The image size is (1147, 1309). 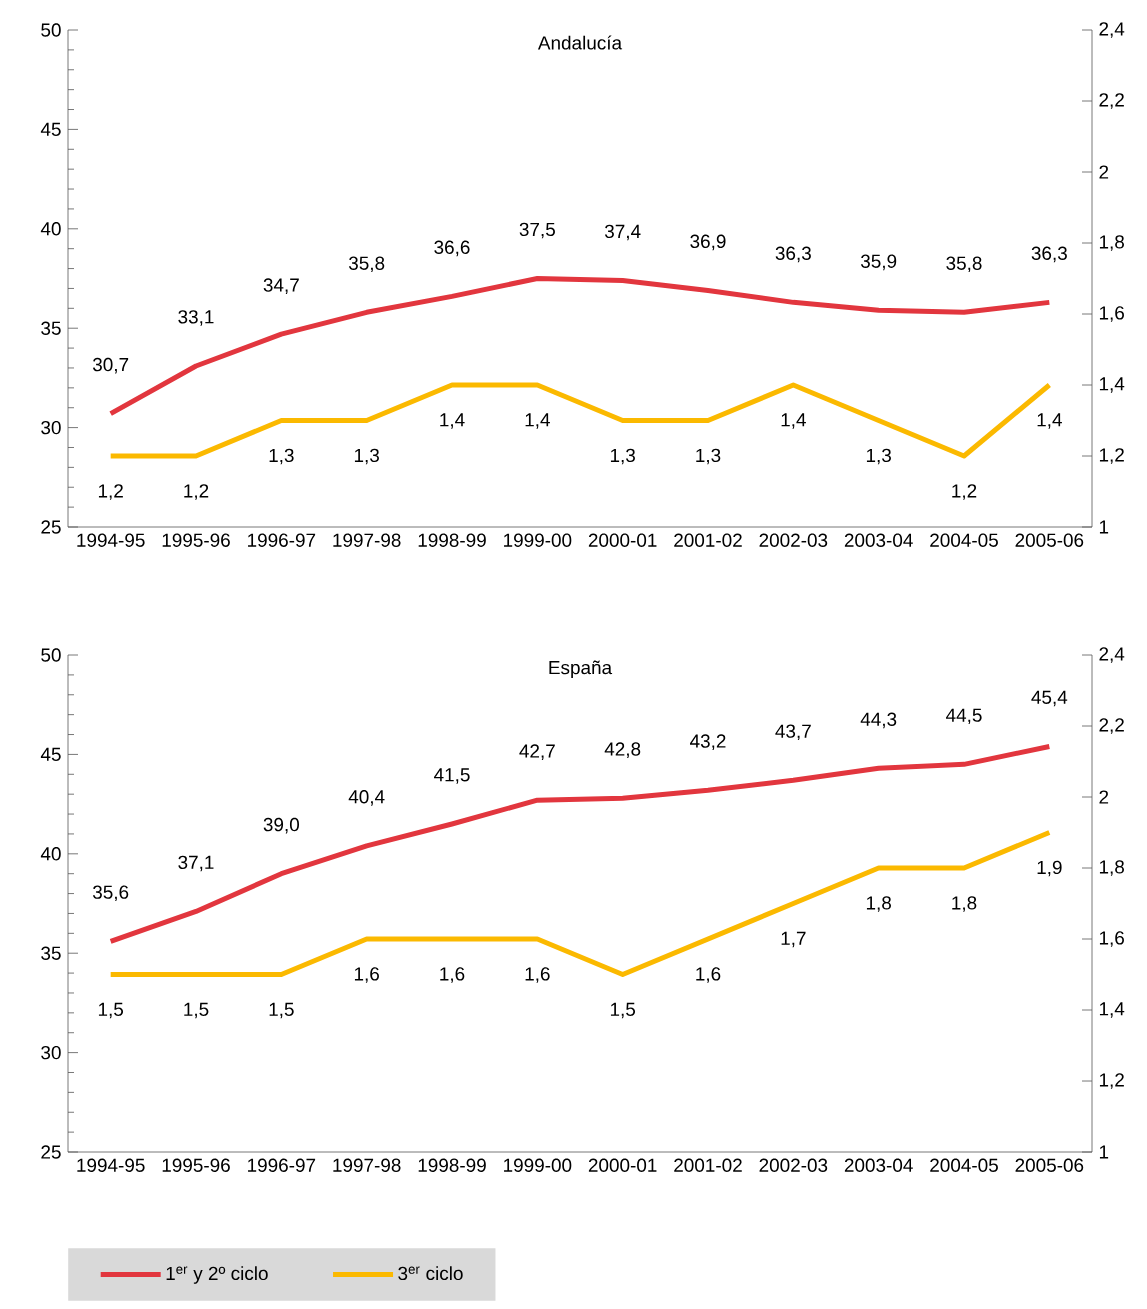 I want to click on data-label: 35,6, so click(x=110, y=893).